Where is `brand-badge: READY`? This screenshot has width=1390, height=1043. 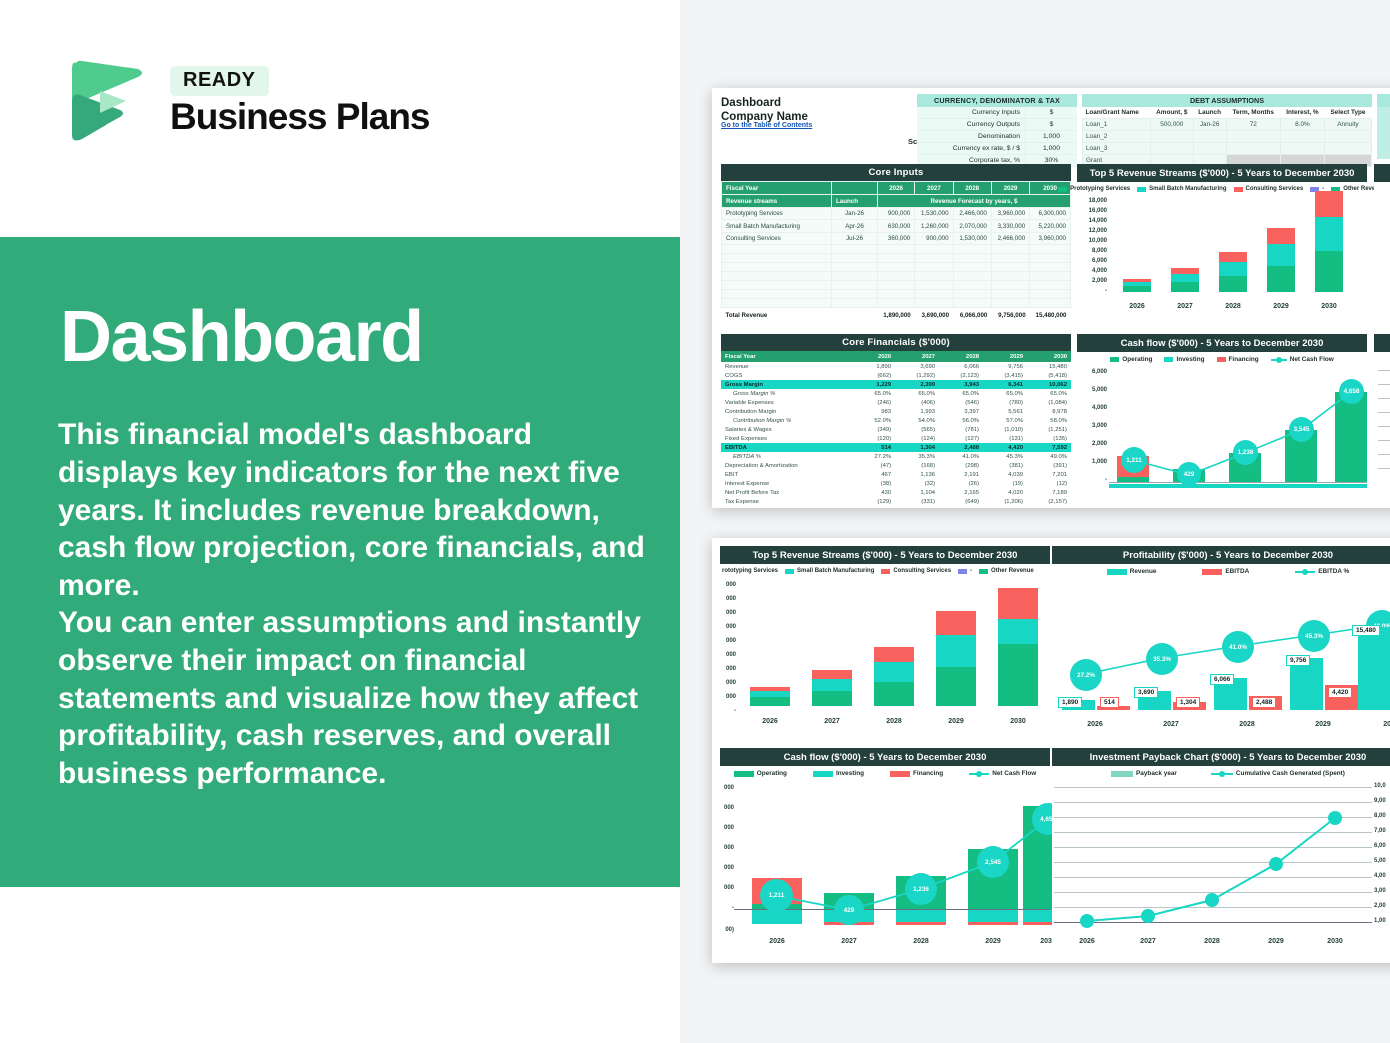
brand-badge: READY is located at coordinates (219, 80).